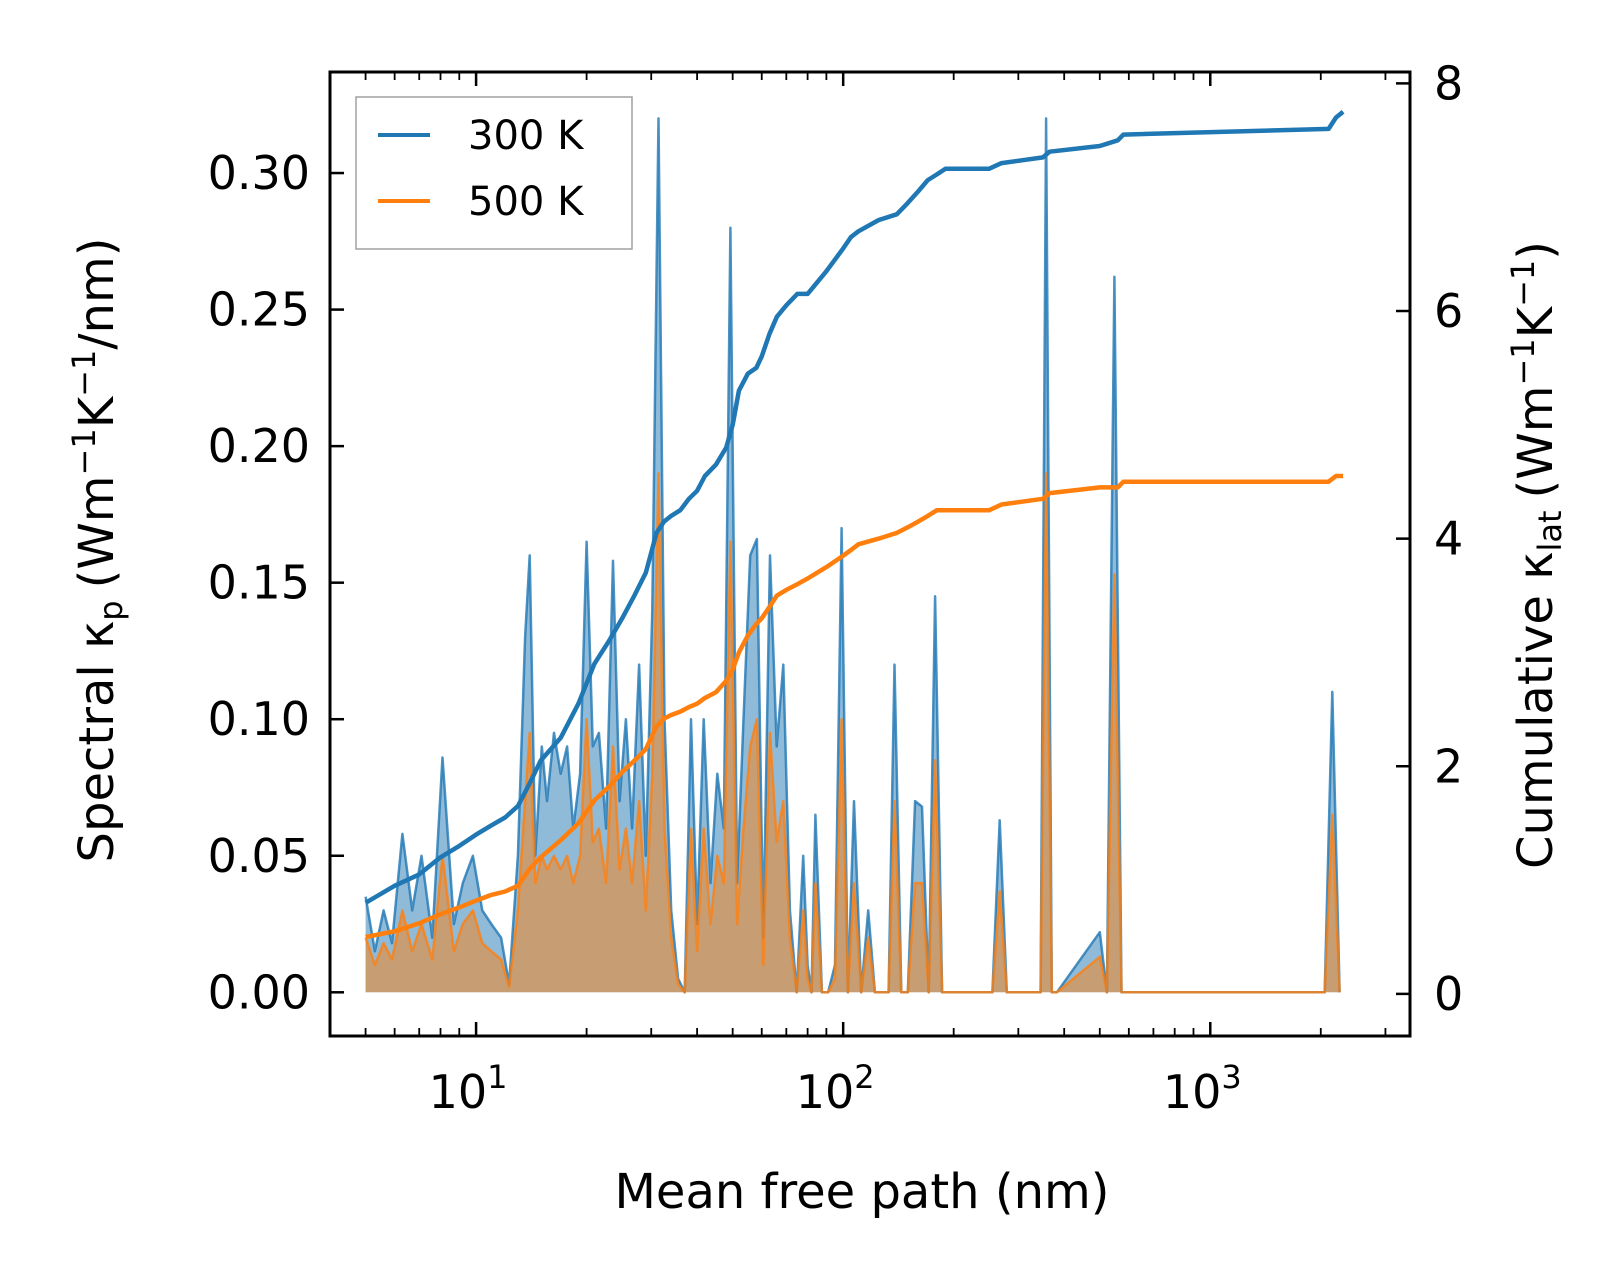 This screenshot has width=1623, height=1265. Describe the element at coordinates (1448, 994) in the screenshot. I see `y-right-tick-label: 0` at that location.